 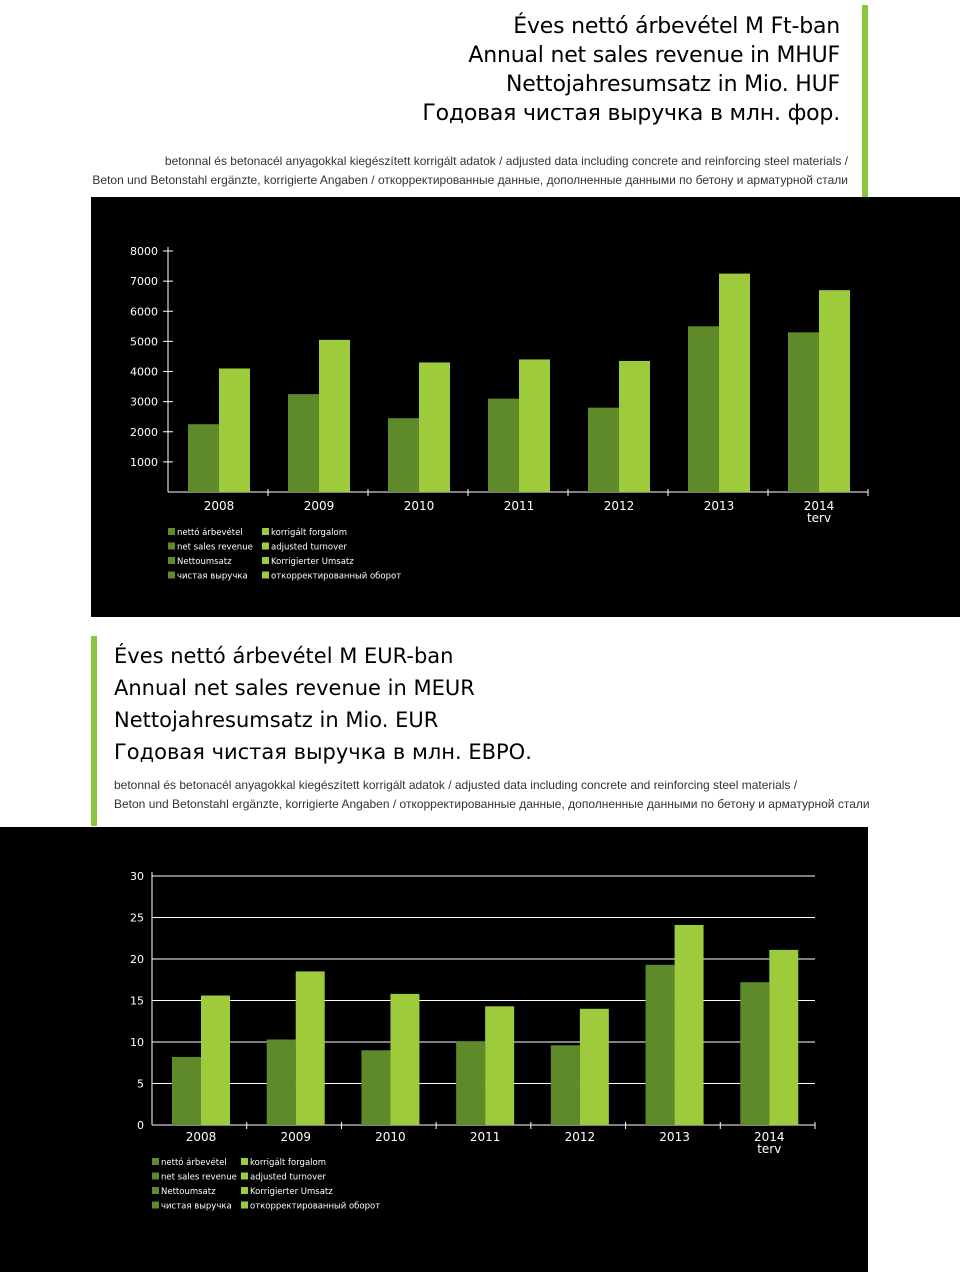 What do you see at coordinates (137, 1042) in the screenshot?
I see `eur-y-tick-label: 10` at bounding box center [137, 1042].